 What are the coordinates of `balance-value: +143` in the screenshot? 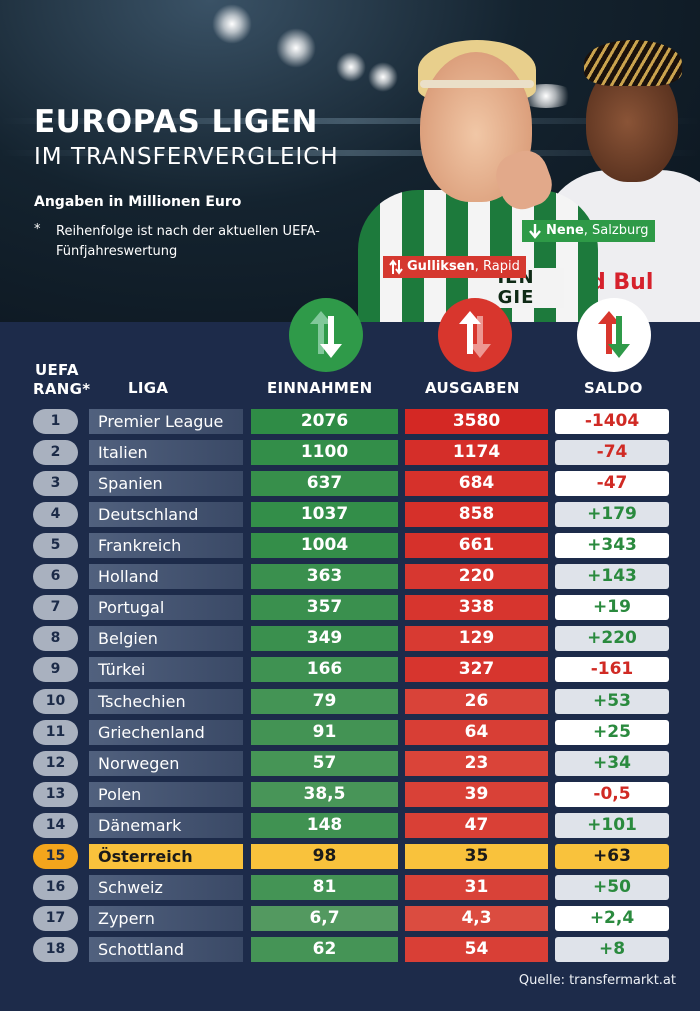 It's located at (612, 577).